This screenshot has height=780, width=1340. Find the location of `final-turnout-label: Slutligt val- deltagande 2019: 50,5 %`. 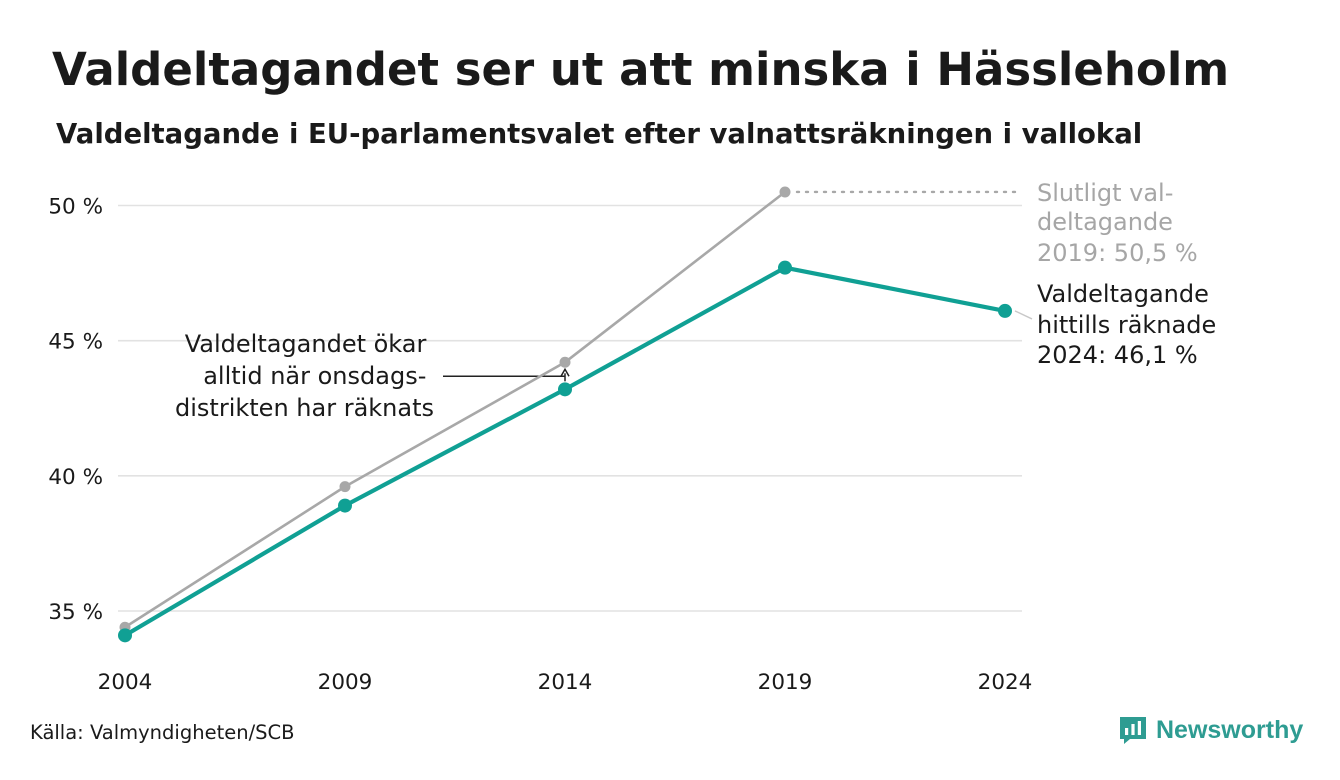

final-turnout-label: Slutligt val- deltagande 2019: 50,5 % is located at coordinates (1117, 223).